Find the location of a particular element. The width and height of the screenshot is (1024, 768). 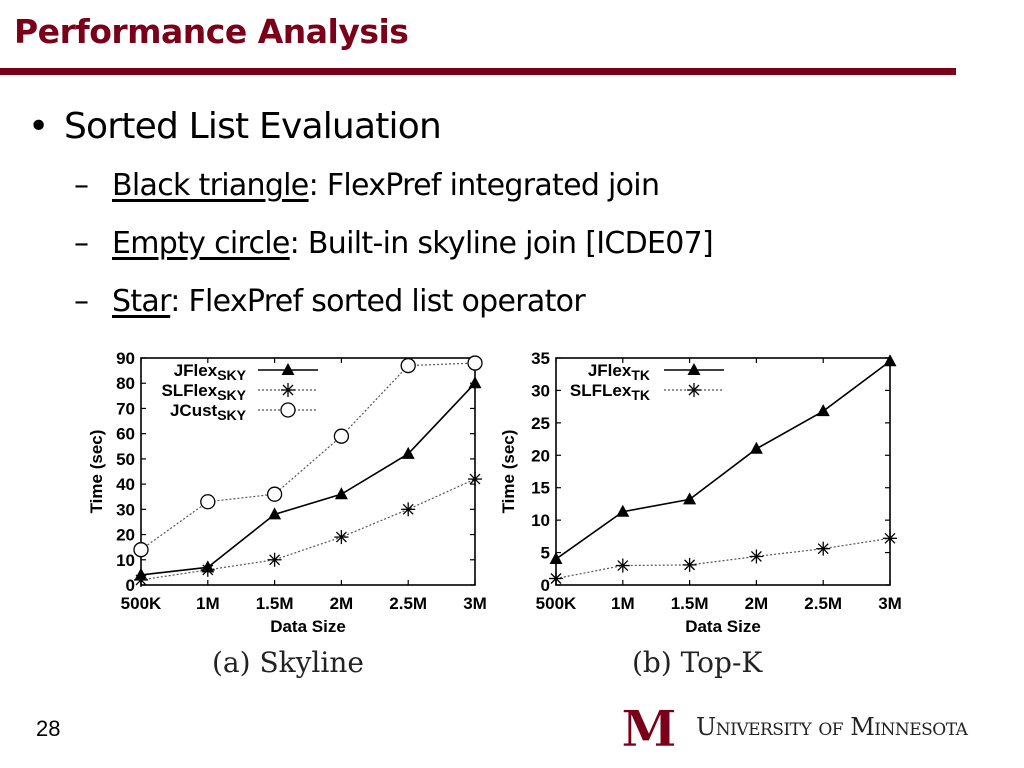

y-tick-label: 35 is located at coordinates (540, 358).